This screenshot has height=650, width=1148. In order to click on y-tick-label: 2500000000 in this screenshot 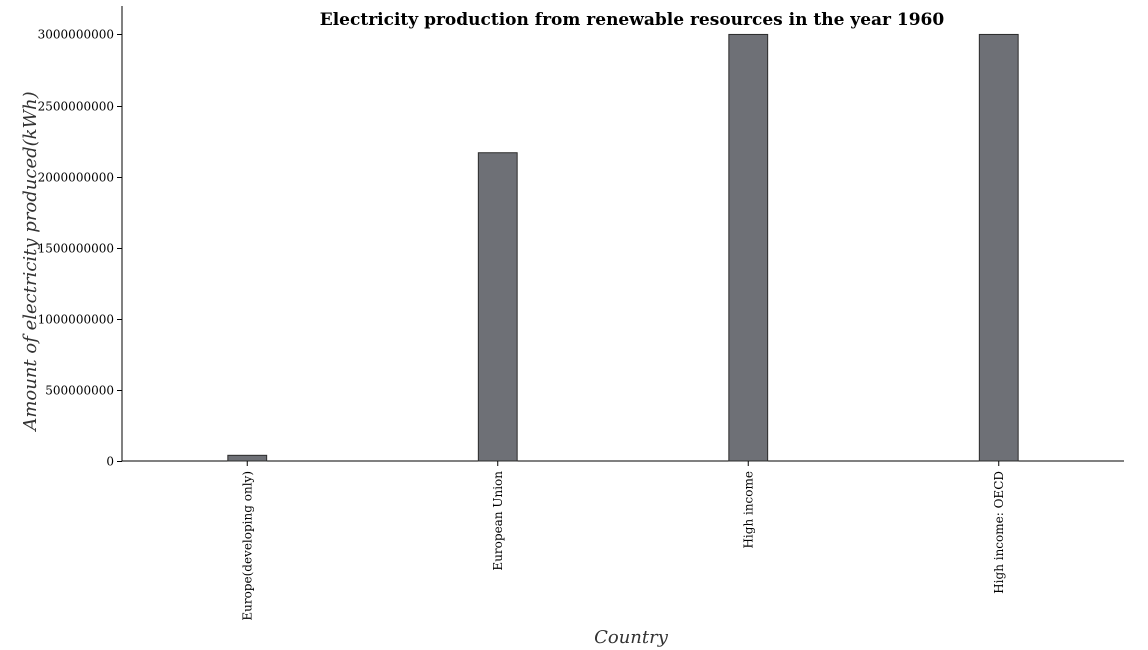, I will do `click(76, 107)`.